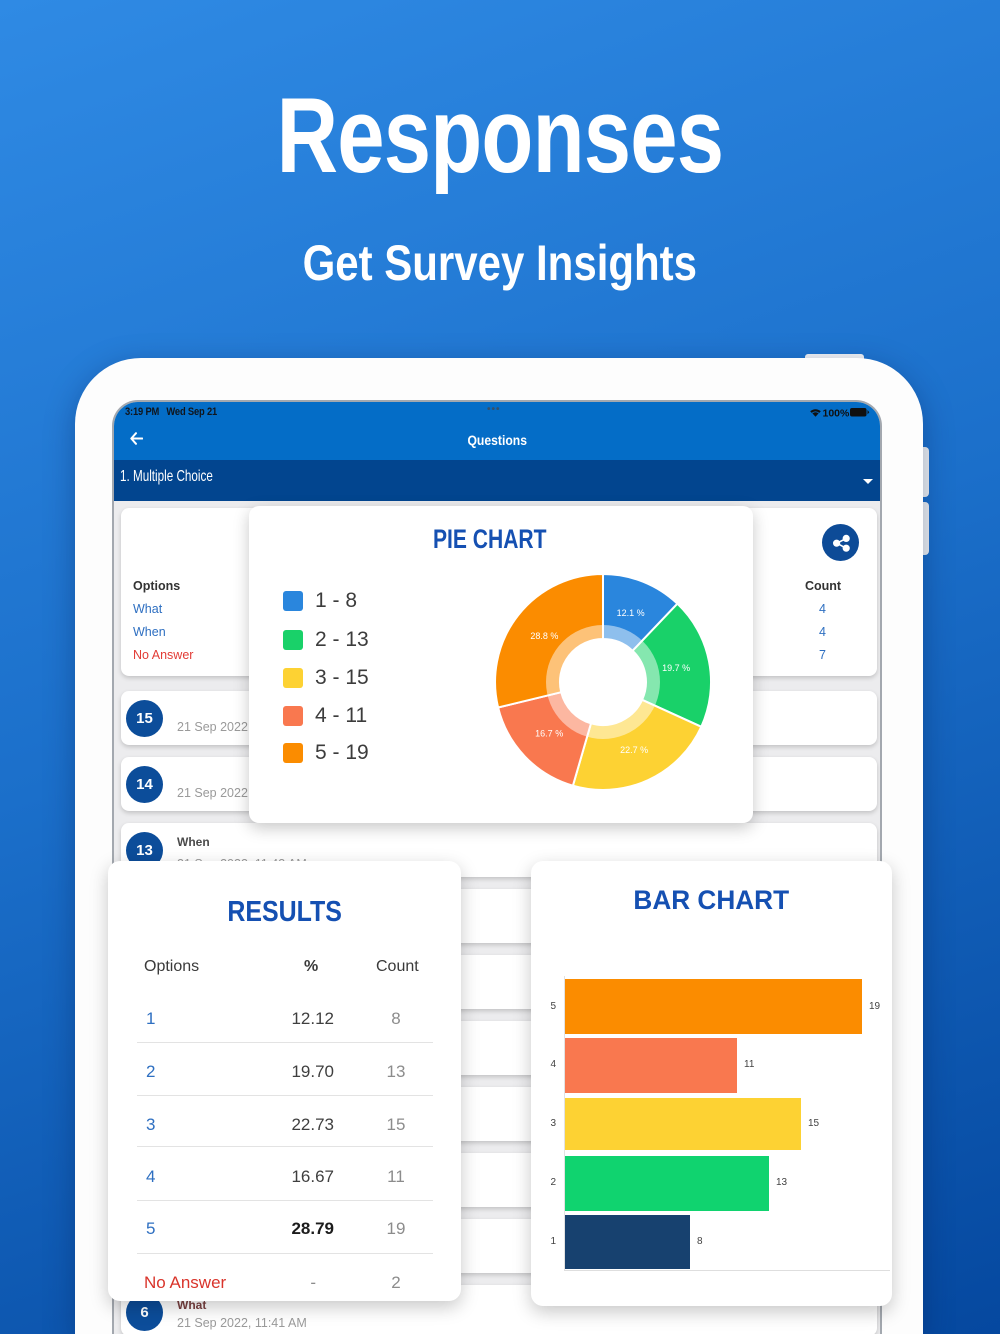 This screenshot has height=1334, width=1000. Describe the element at coordinates (634, 750) in the screenshot. I see `svg-text: 22.7 %` at that location.